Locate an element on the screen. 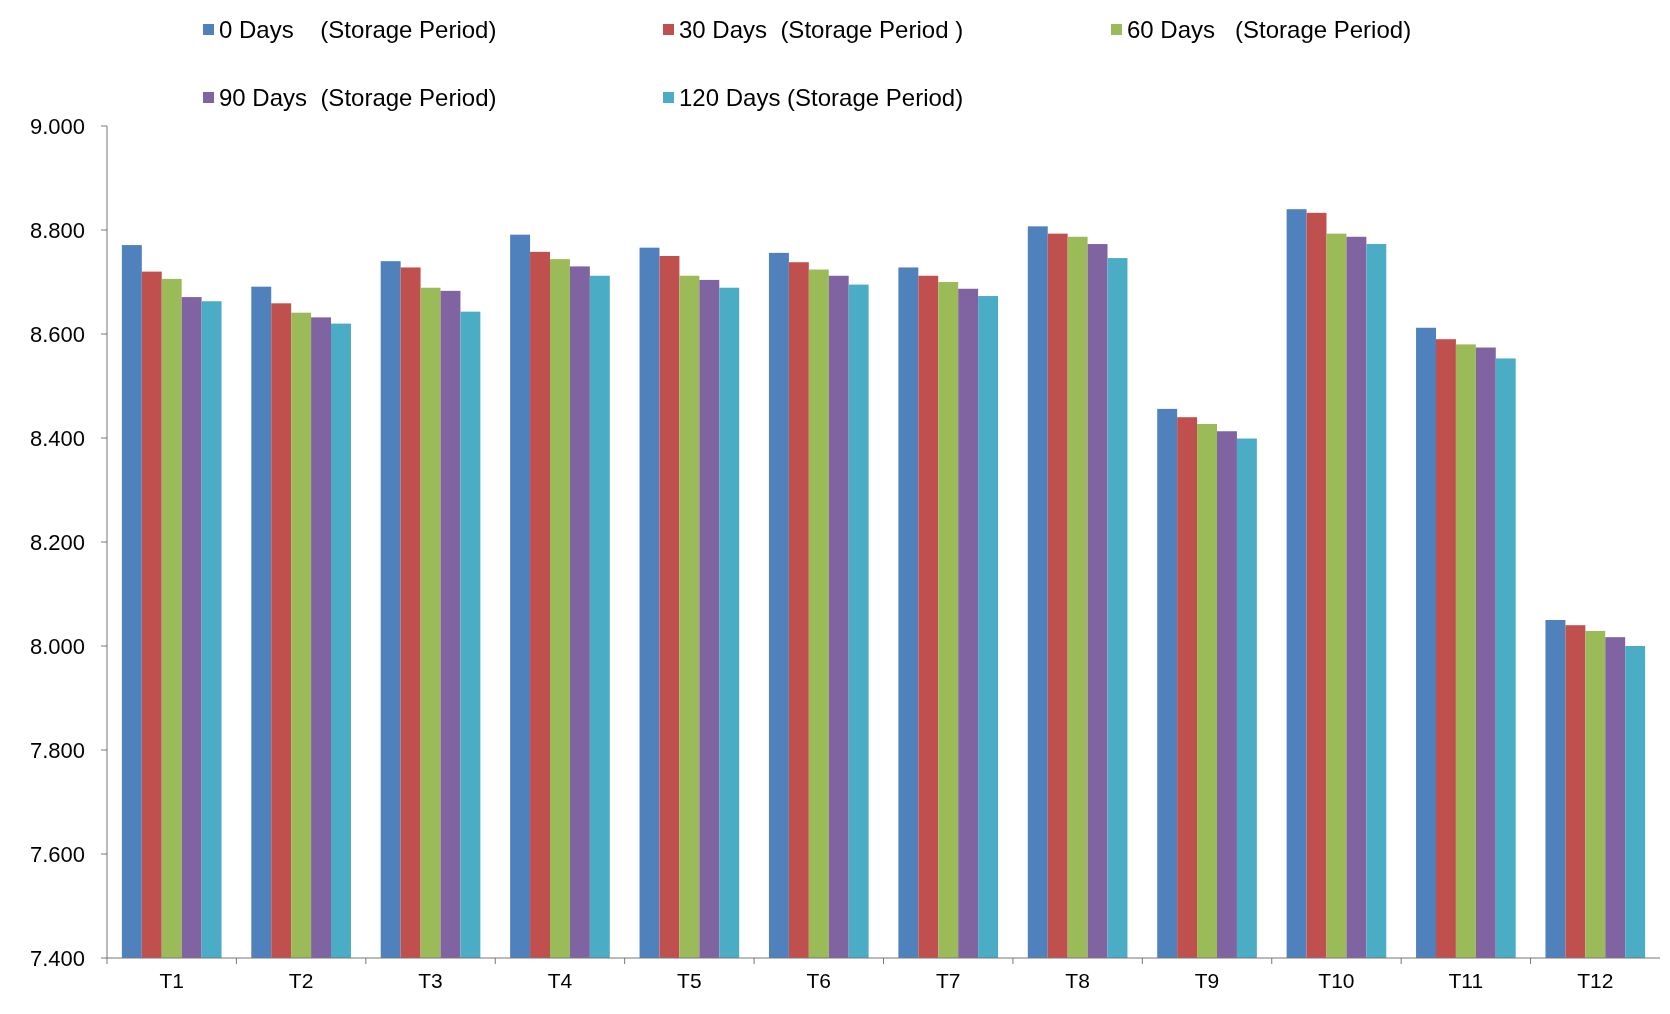 Image resolution: width=1670 pixels, height=1014 pixels. x-tick-label: T12 is located at coordinates (1595, 980).